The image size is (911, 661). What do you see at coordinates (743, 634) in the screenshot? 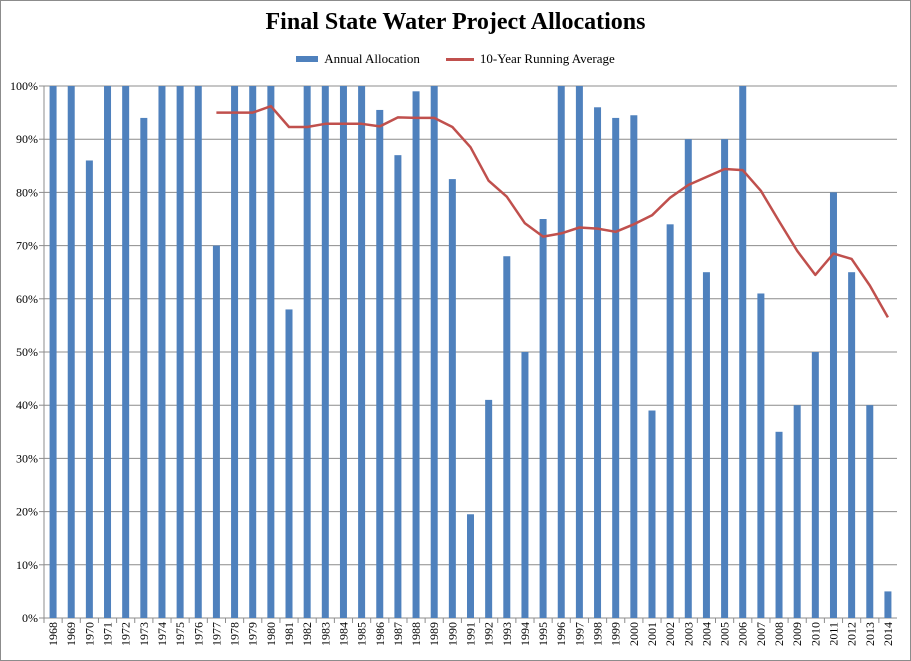
I see `x-tick-label: 2006` at bounding box center [743, 634].